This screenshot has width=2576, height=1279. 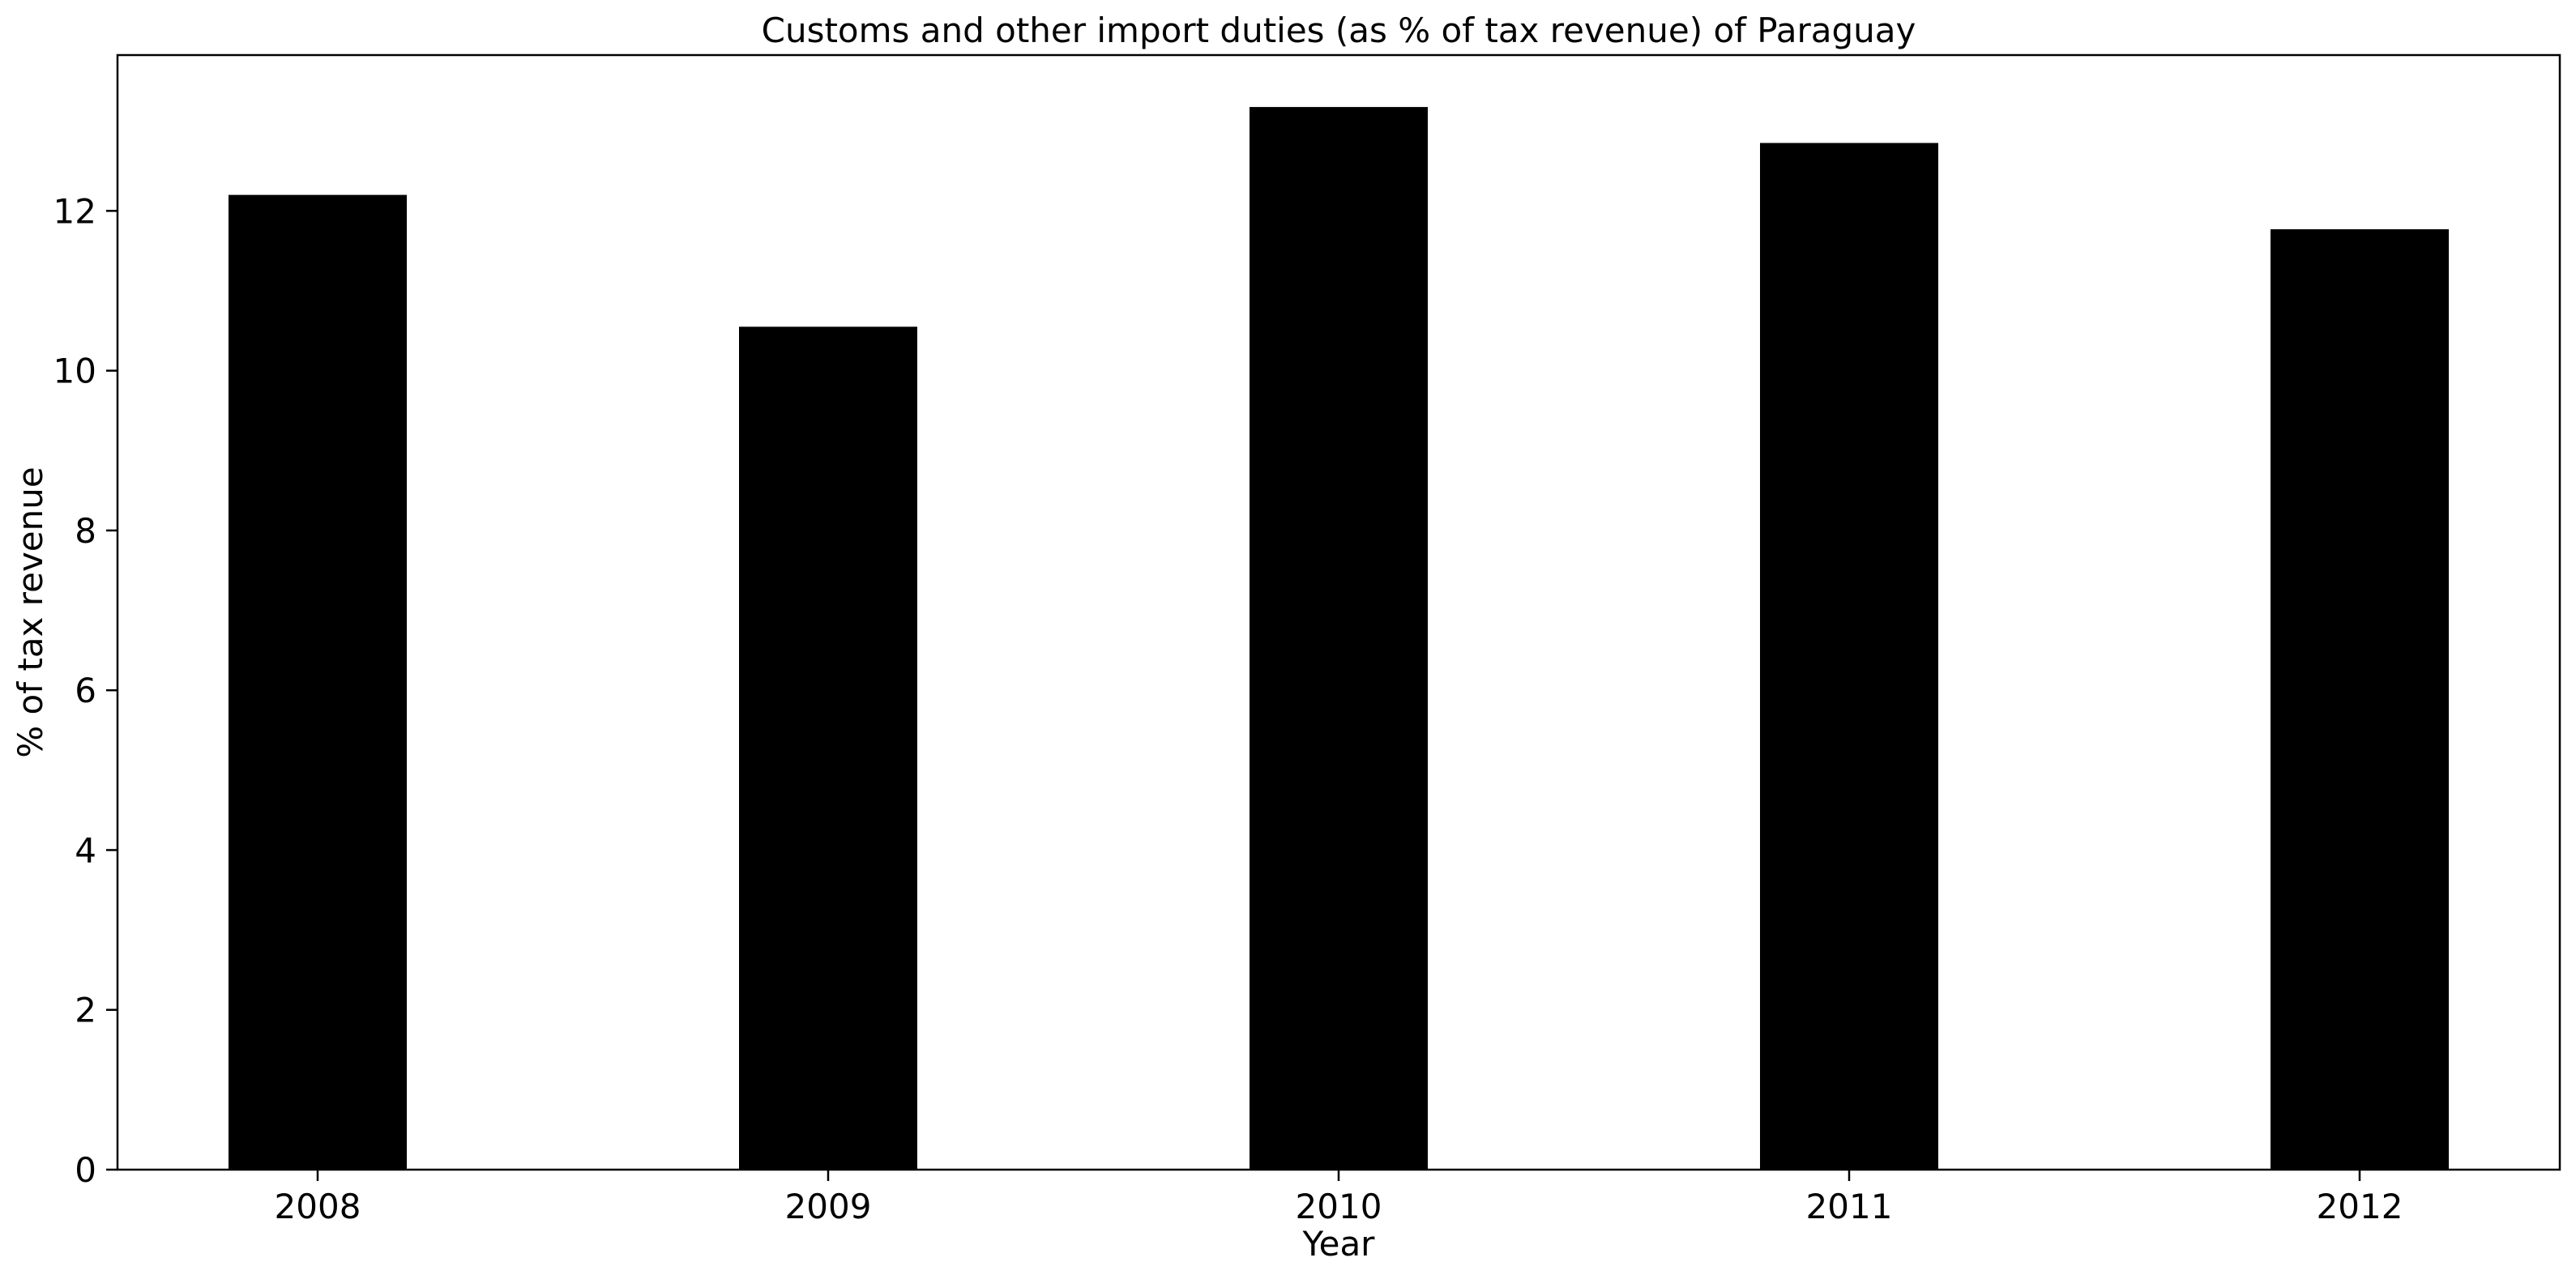 I want to click on y-axis-label: % of tax revenue, so click(x=30, y=612).